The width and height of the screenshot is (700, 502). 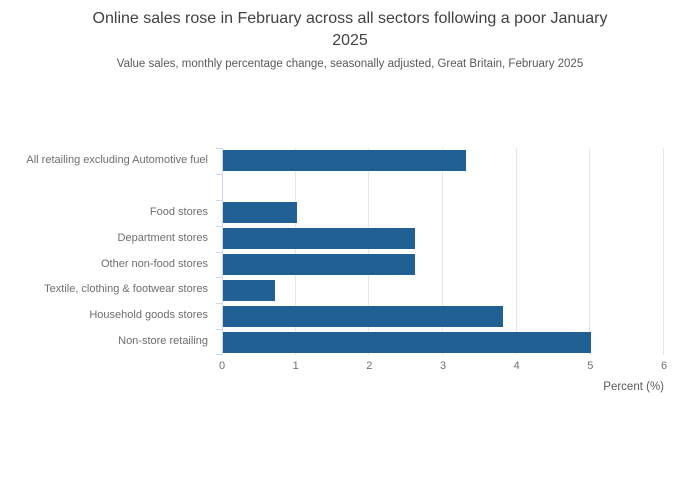 I want to click on category-label-food-stores: Food stores, so click(x=178, y=211).